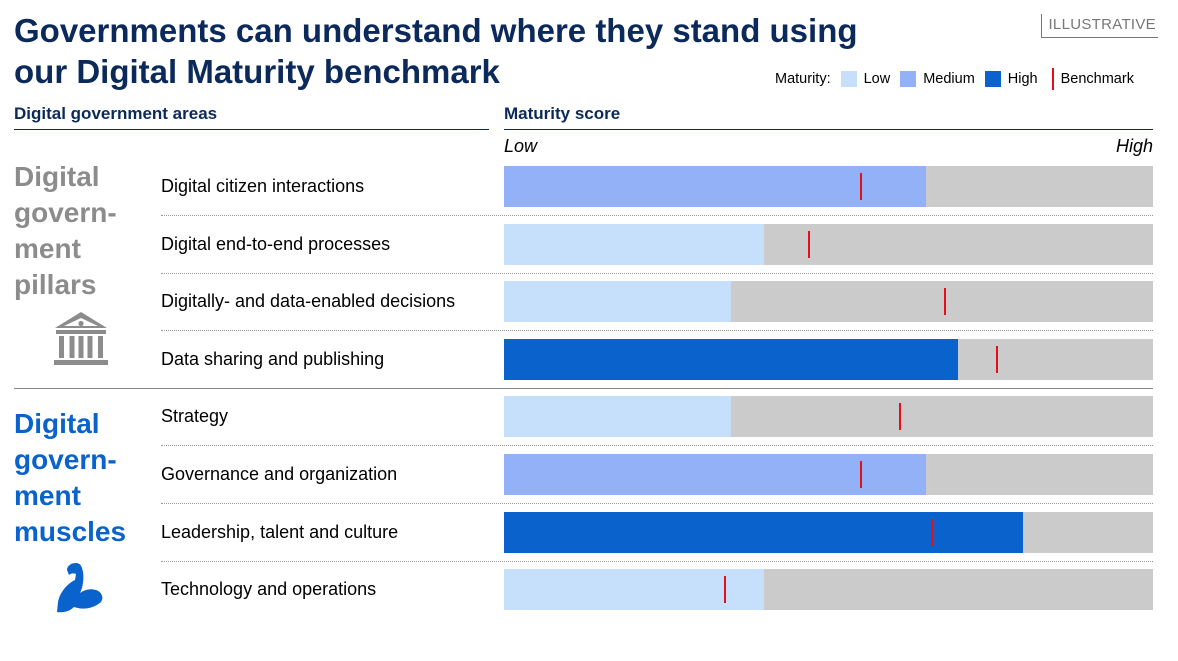 Image resolution: width=1178 pixels, height=661 pixels. Describe the element at coordinates (251, 129) in the screenshot. I see `areas-header-rule` at that location.